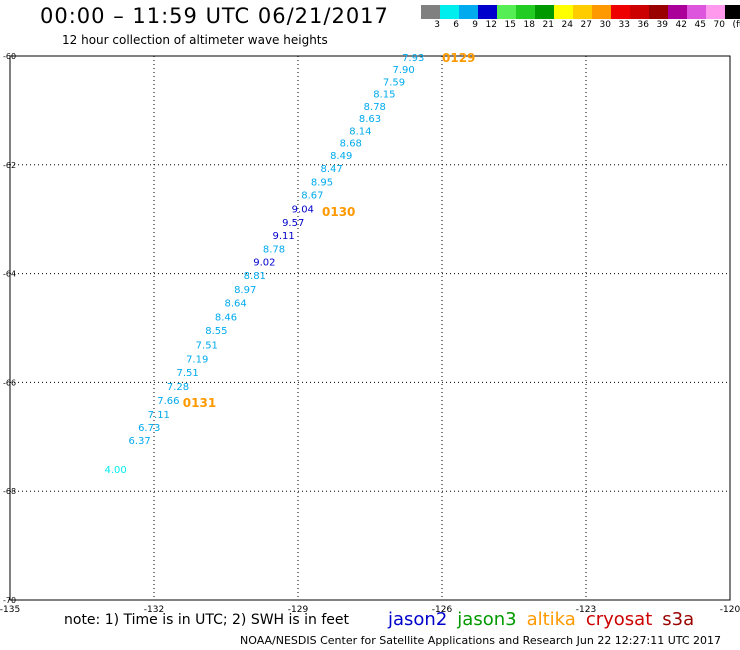  What do you see at coordinates (149, 428) in the screenshot?
I see `wave-height-point: 6.73` at bounding box center [149, 428].